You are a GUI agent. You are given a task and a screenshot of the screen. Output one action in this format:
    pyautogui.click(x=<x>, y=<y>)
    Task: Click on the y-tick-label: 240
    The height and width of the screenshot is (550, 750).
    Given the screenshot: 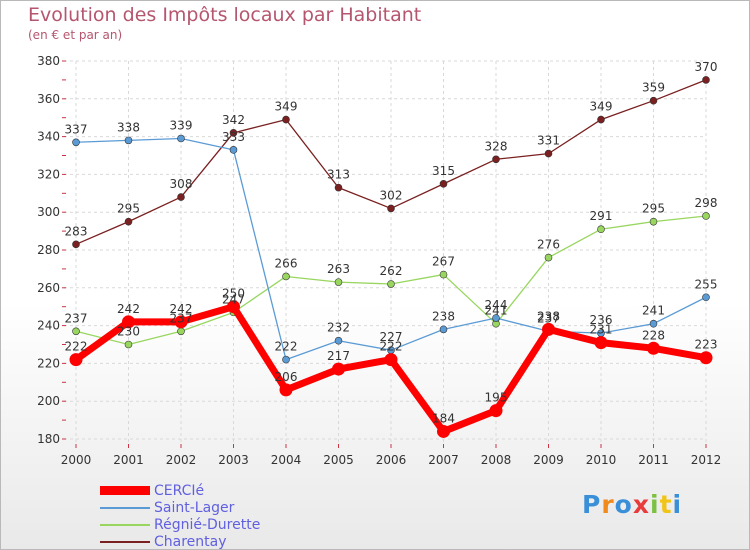 What is the action you would take?
    pyautogui.click(x=48, y=326)
    